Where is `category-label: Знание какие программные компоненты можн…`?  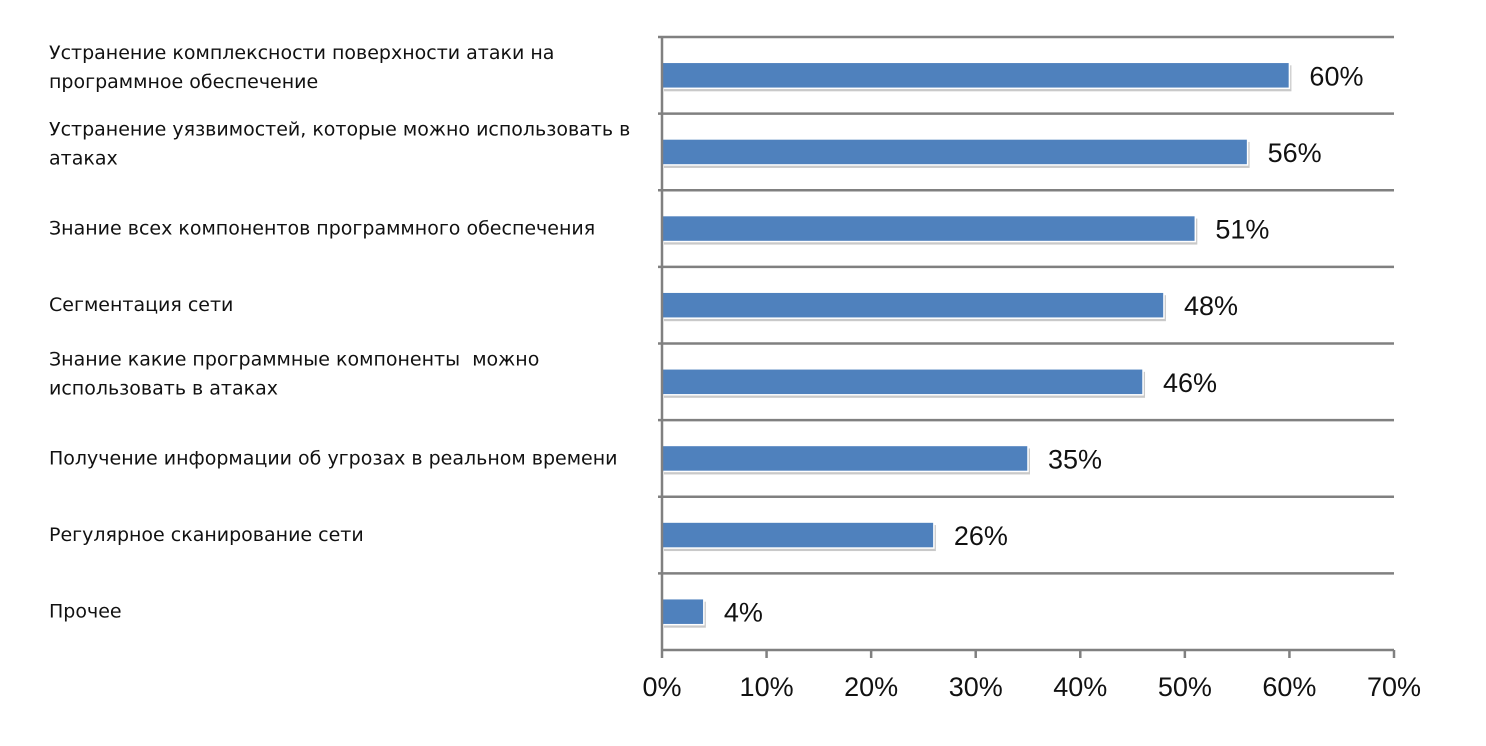
category-label: Знание какие программные компоненты можн… is located at coordinates (294, 359).